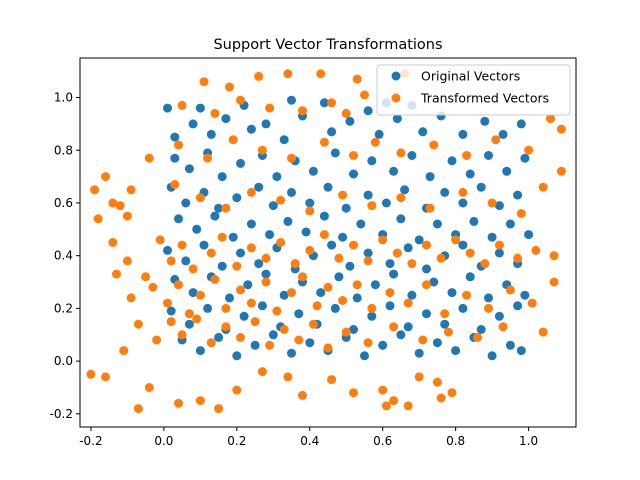 The image size is (640, 480). I want to click on x-tick-label: 0.2, so click(236, 441).